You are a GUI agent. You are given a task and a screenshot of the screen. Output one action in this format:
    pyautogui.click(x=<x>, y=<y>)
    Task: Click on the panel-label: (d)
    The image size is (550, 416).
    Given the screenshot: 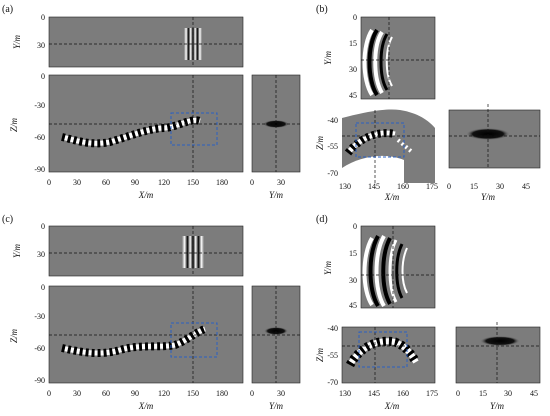 What is the action you would take?
    pyautogui.click(x=322, y=219)
    